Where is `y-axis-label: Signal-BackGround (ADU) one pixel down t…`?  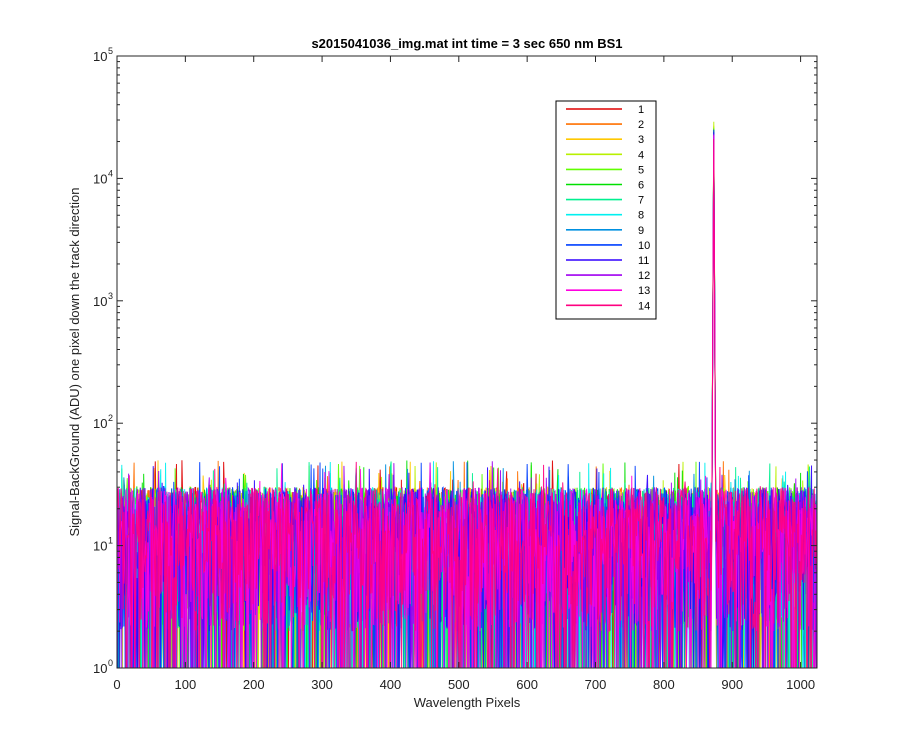 y-axis-label: Signal-BackGround (ADU) one pixel down t… is located at coordinates (74, 361).